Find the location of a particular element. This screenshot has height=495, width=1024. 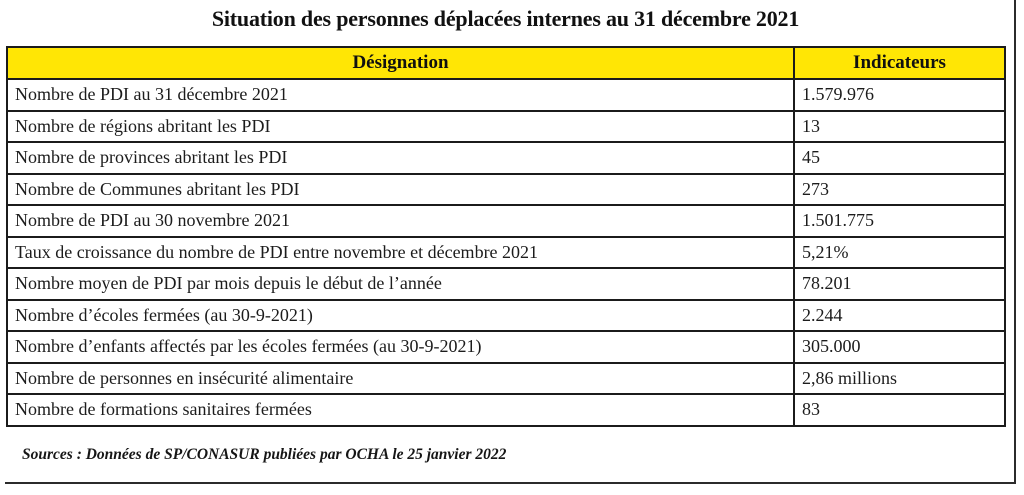

column-header-designation: Désignation is located at coordinates (400, 63).